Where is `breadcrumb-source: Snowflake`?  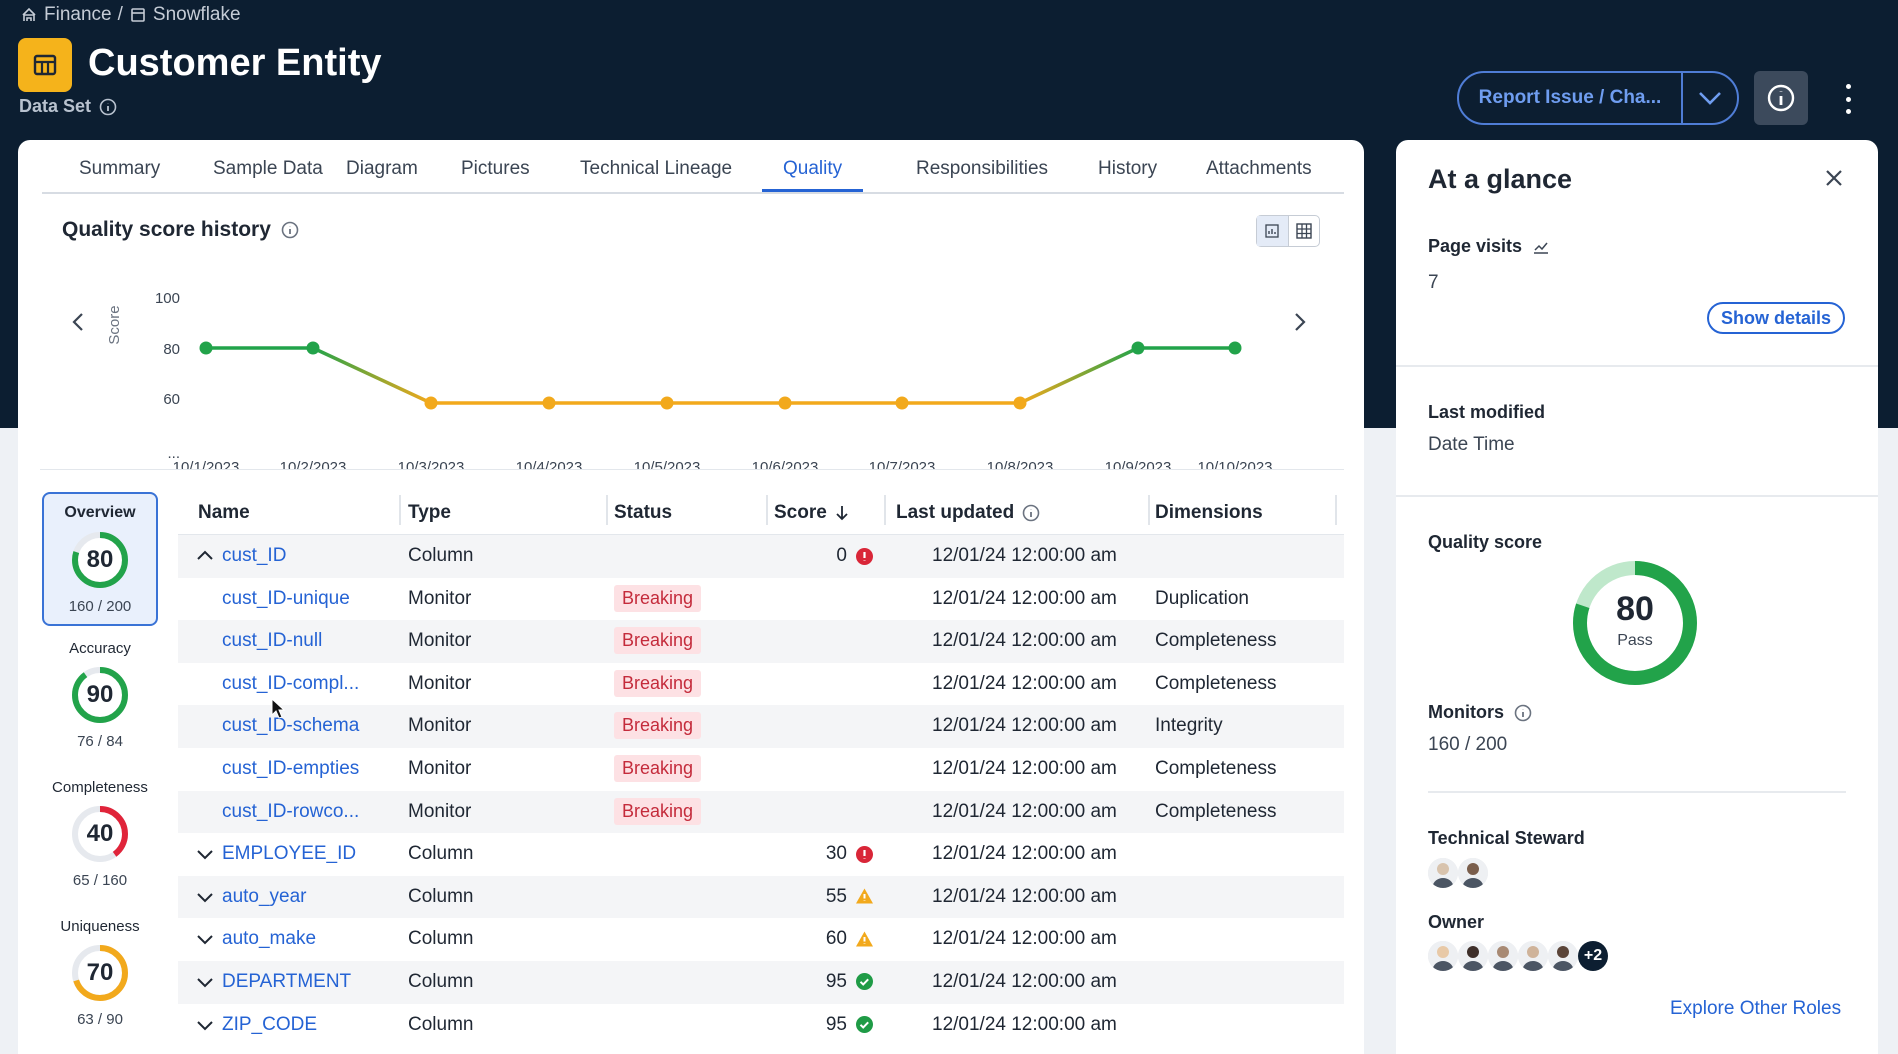 breadcrumb-source: Snowflake is located at coordinates (196, 14).